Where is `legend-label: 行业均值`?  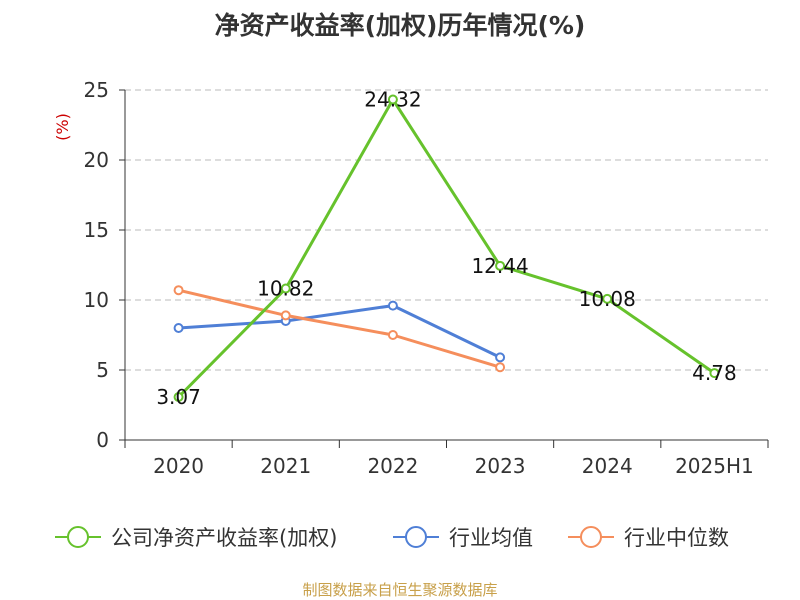 legend-label: 行业均值 is located at coordinates (491, 538).